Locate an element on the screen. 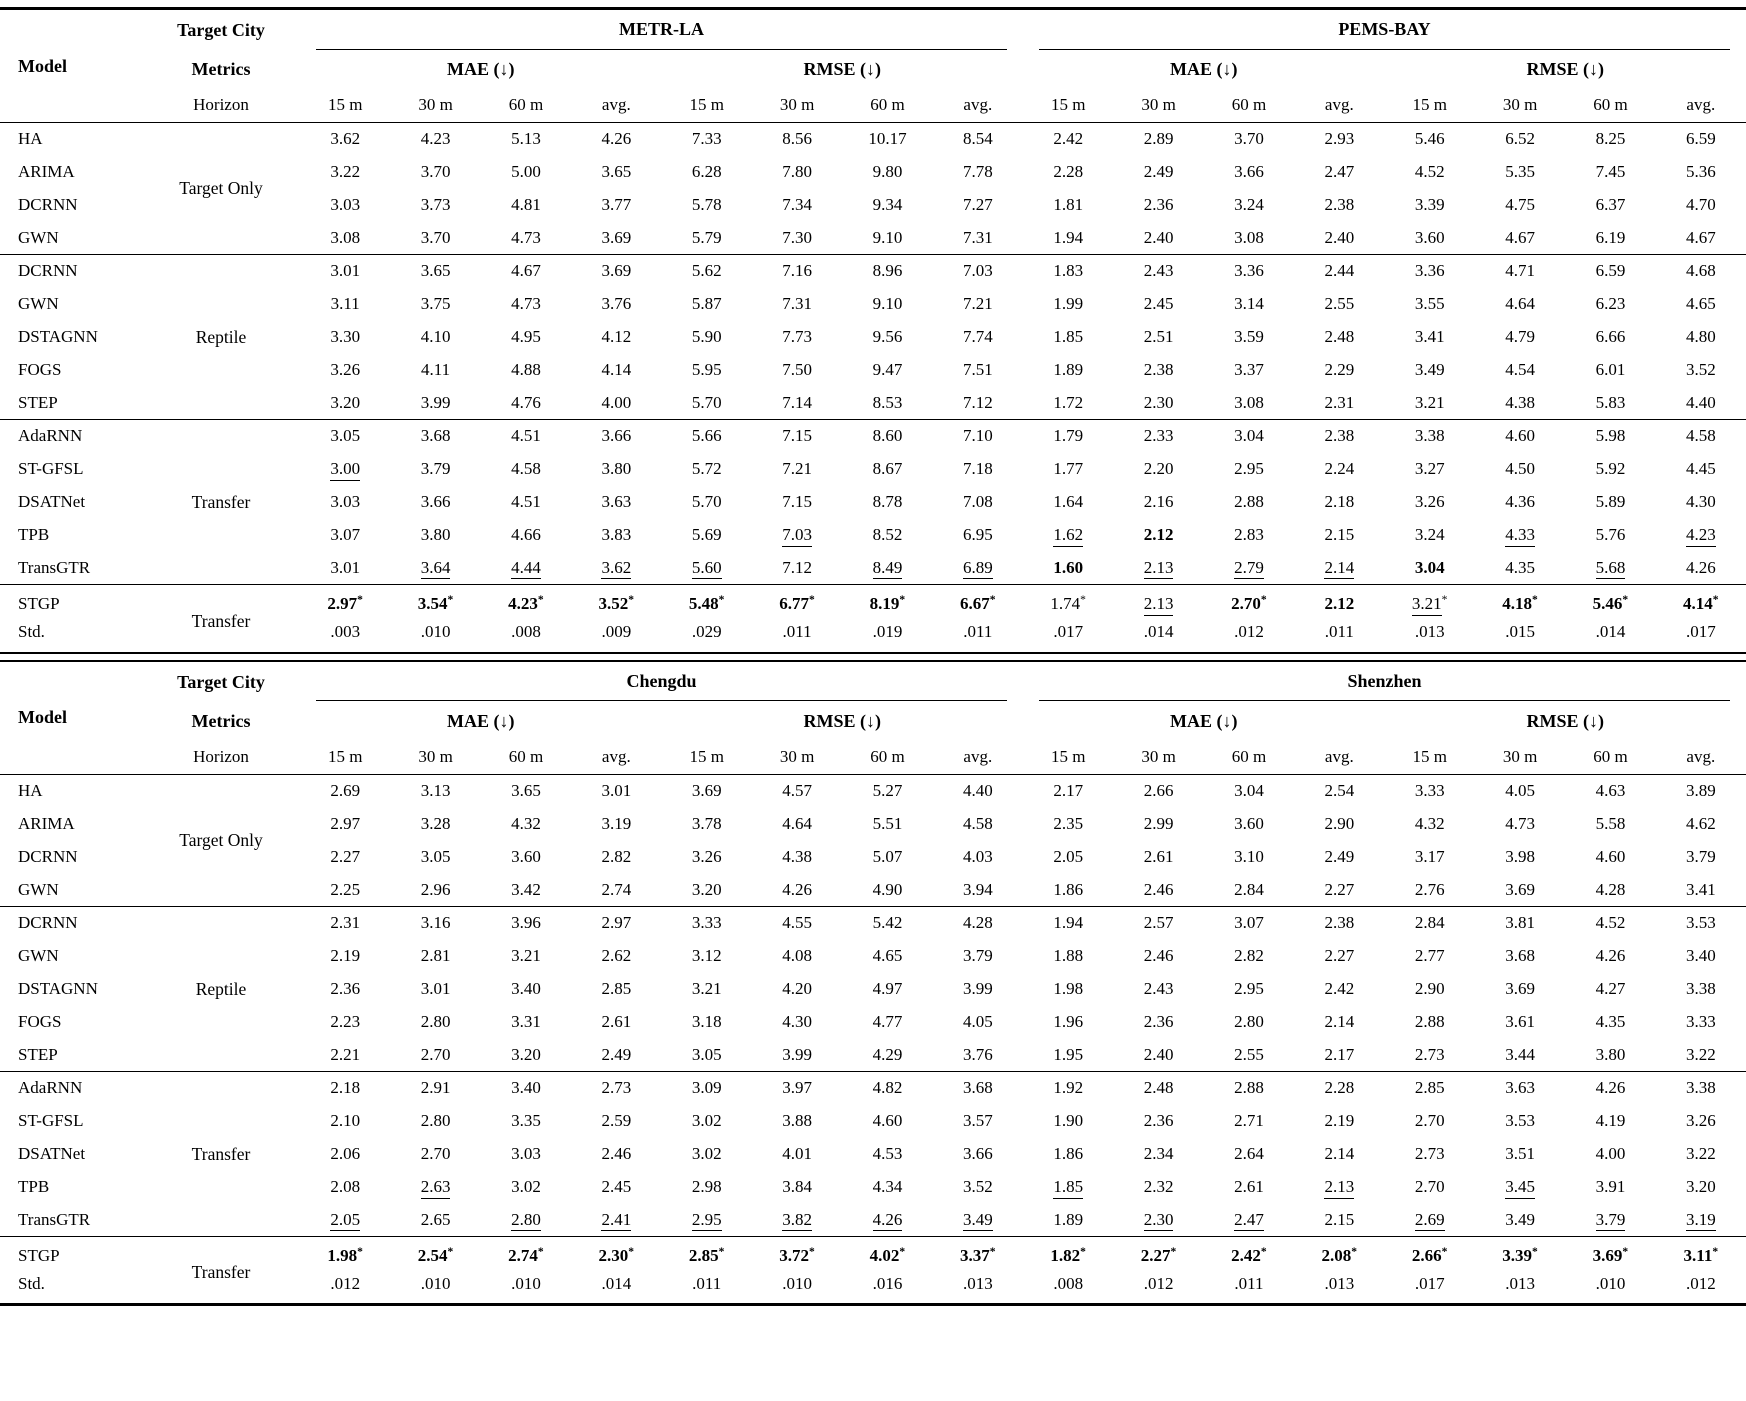  metric-value: 2.13 is located at coordinates (1158, 568).